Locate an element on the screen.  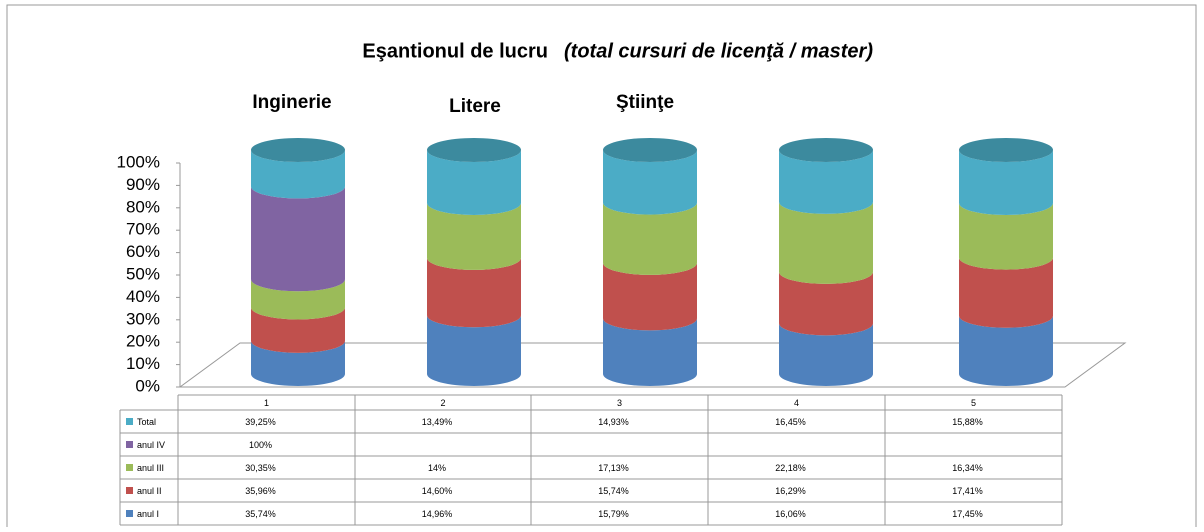
table-cell: 17,13% is located at coordinates (613, 468).